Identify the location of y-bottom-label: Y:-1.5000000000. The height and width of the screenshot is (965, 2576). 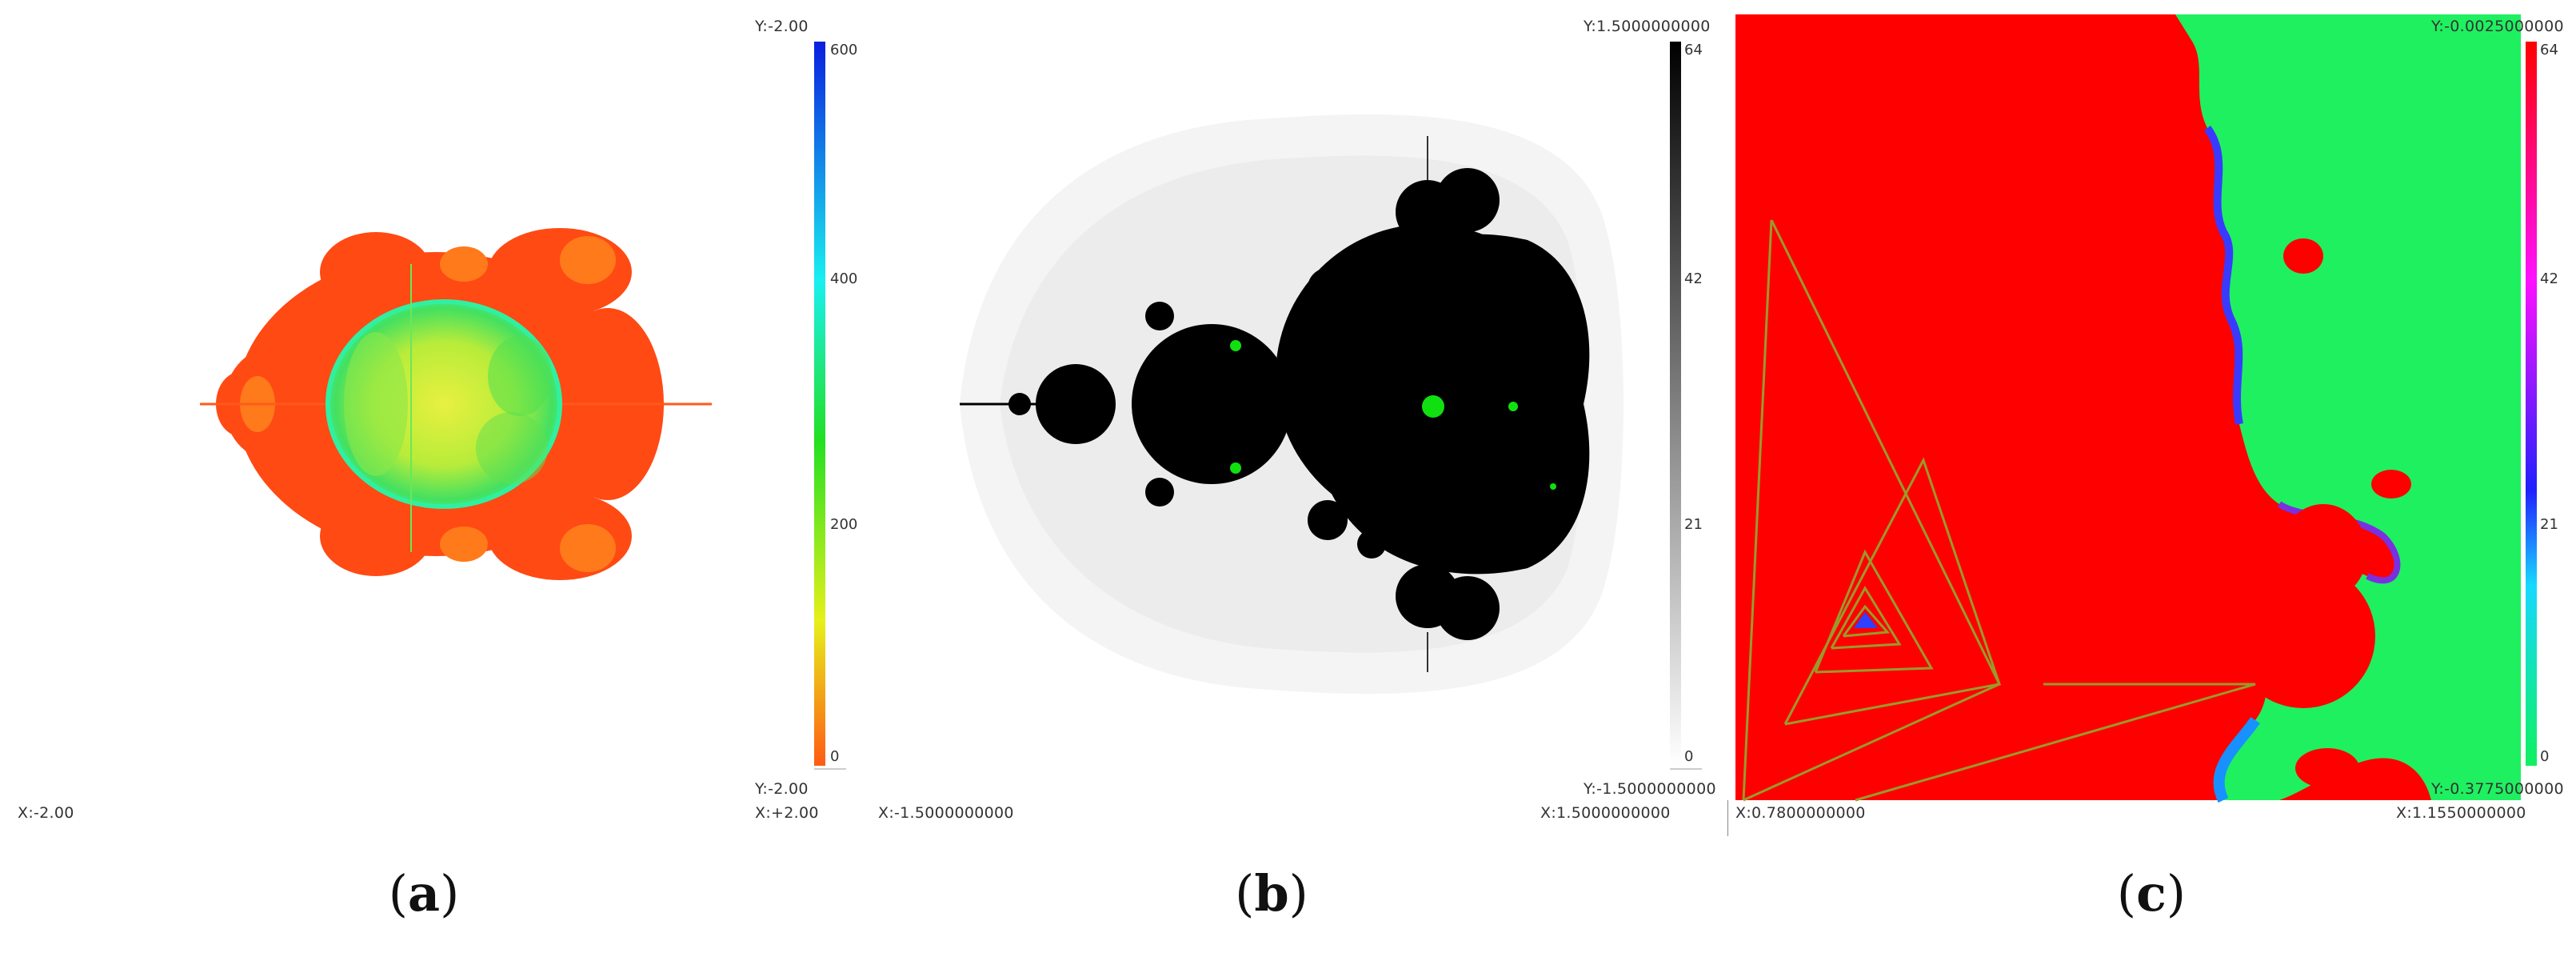
(1650, 789).